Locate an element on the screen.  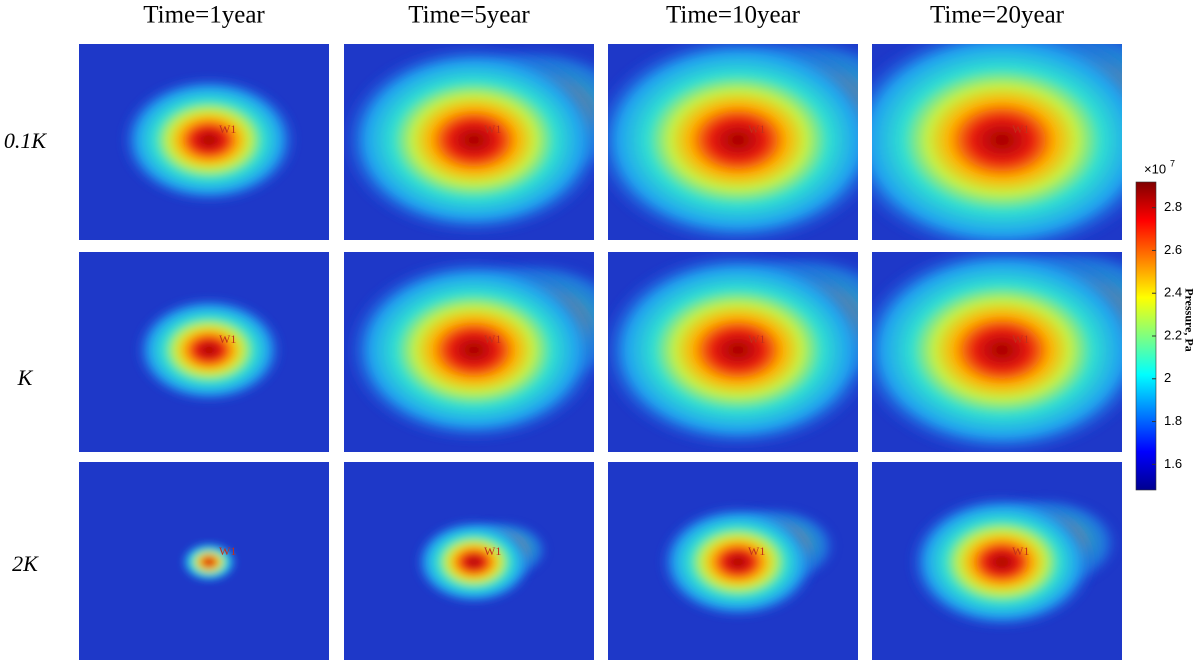
column-title: Time=20year is located at coordinates (997, 15).